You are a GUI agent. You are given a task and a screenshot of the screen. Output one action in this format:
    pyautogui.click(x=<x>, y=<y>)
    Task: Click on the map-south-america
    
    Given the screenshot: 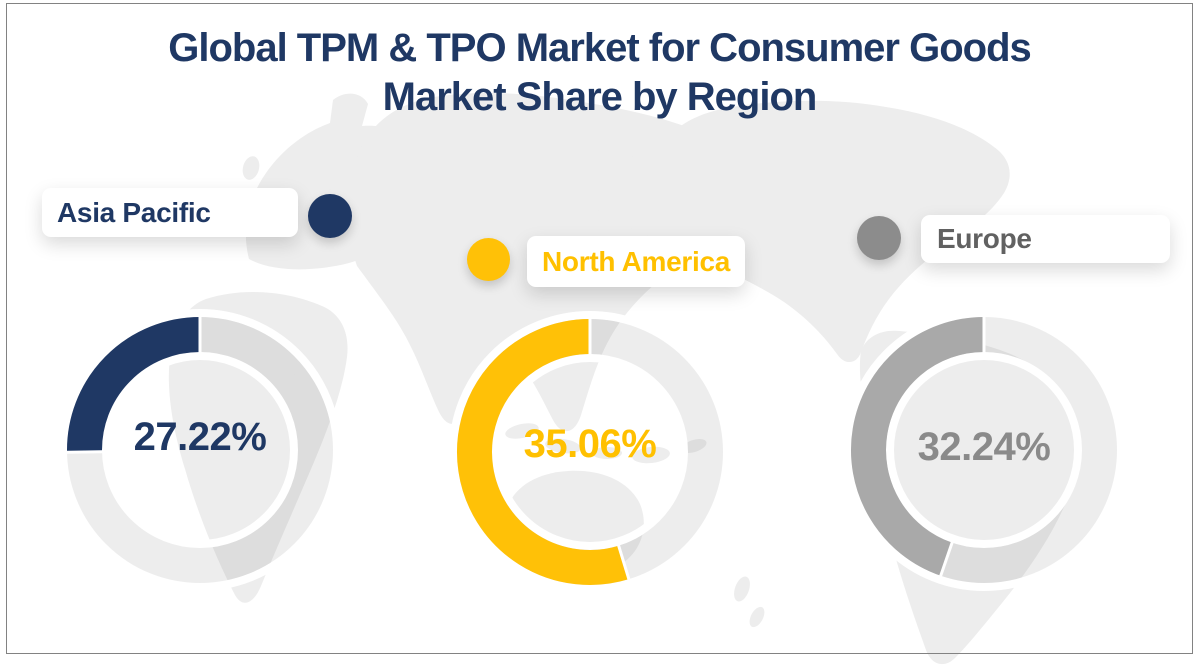 What is the action you would take?
    pyautogui.click(x=969, y=497)
    